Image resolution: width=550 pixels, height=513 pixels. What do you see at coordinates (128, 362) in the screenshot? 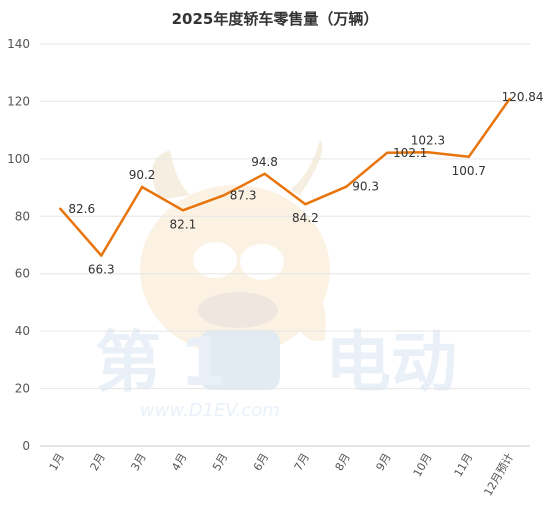
I see `watermark-text-left: 第` at bounding box center [128, 362].